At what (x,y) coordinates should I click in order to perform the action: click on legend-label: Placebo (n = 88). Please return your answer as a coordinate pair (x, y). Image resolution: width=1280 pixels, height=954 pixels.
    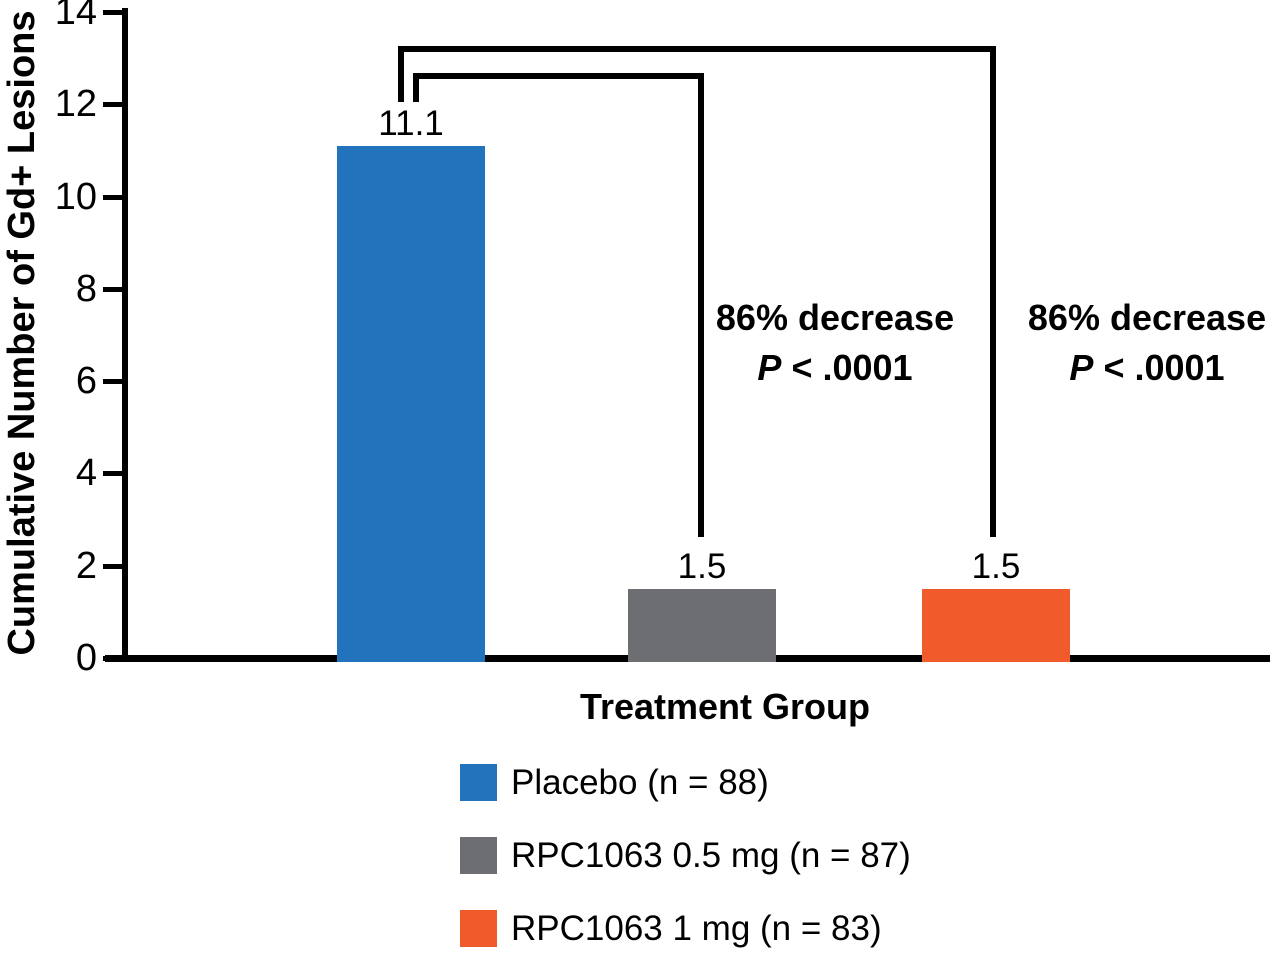
    Looking at the image, I should click on (640, 782).